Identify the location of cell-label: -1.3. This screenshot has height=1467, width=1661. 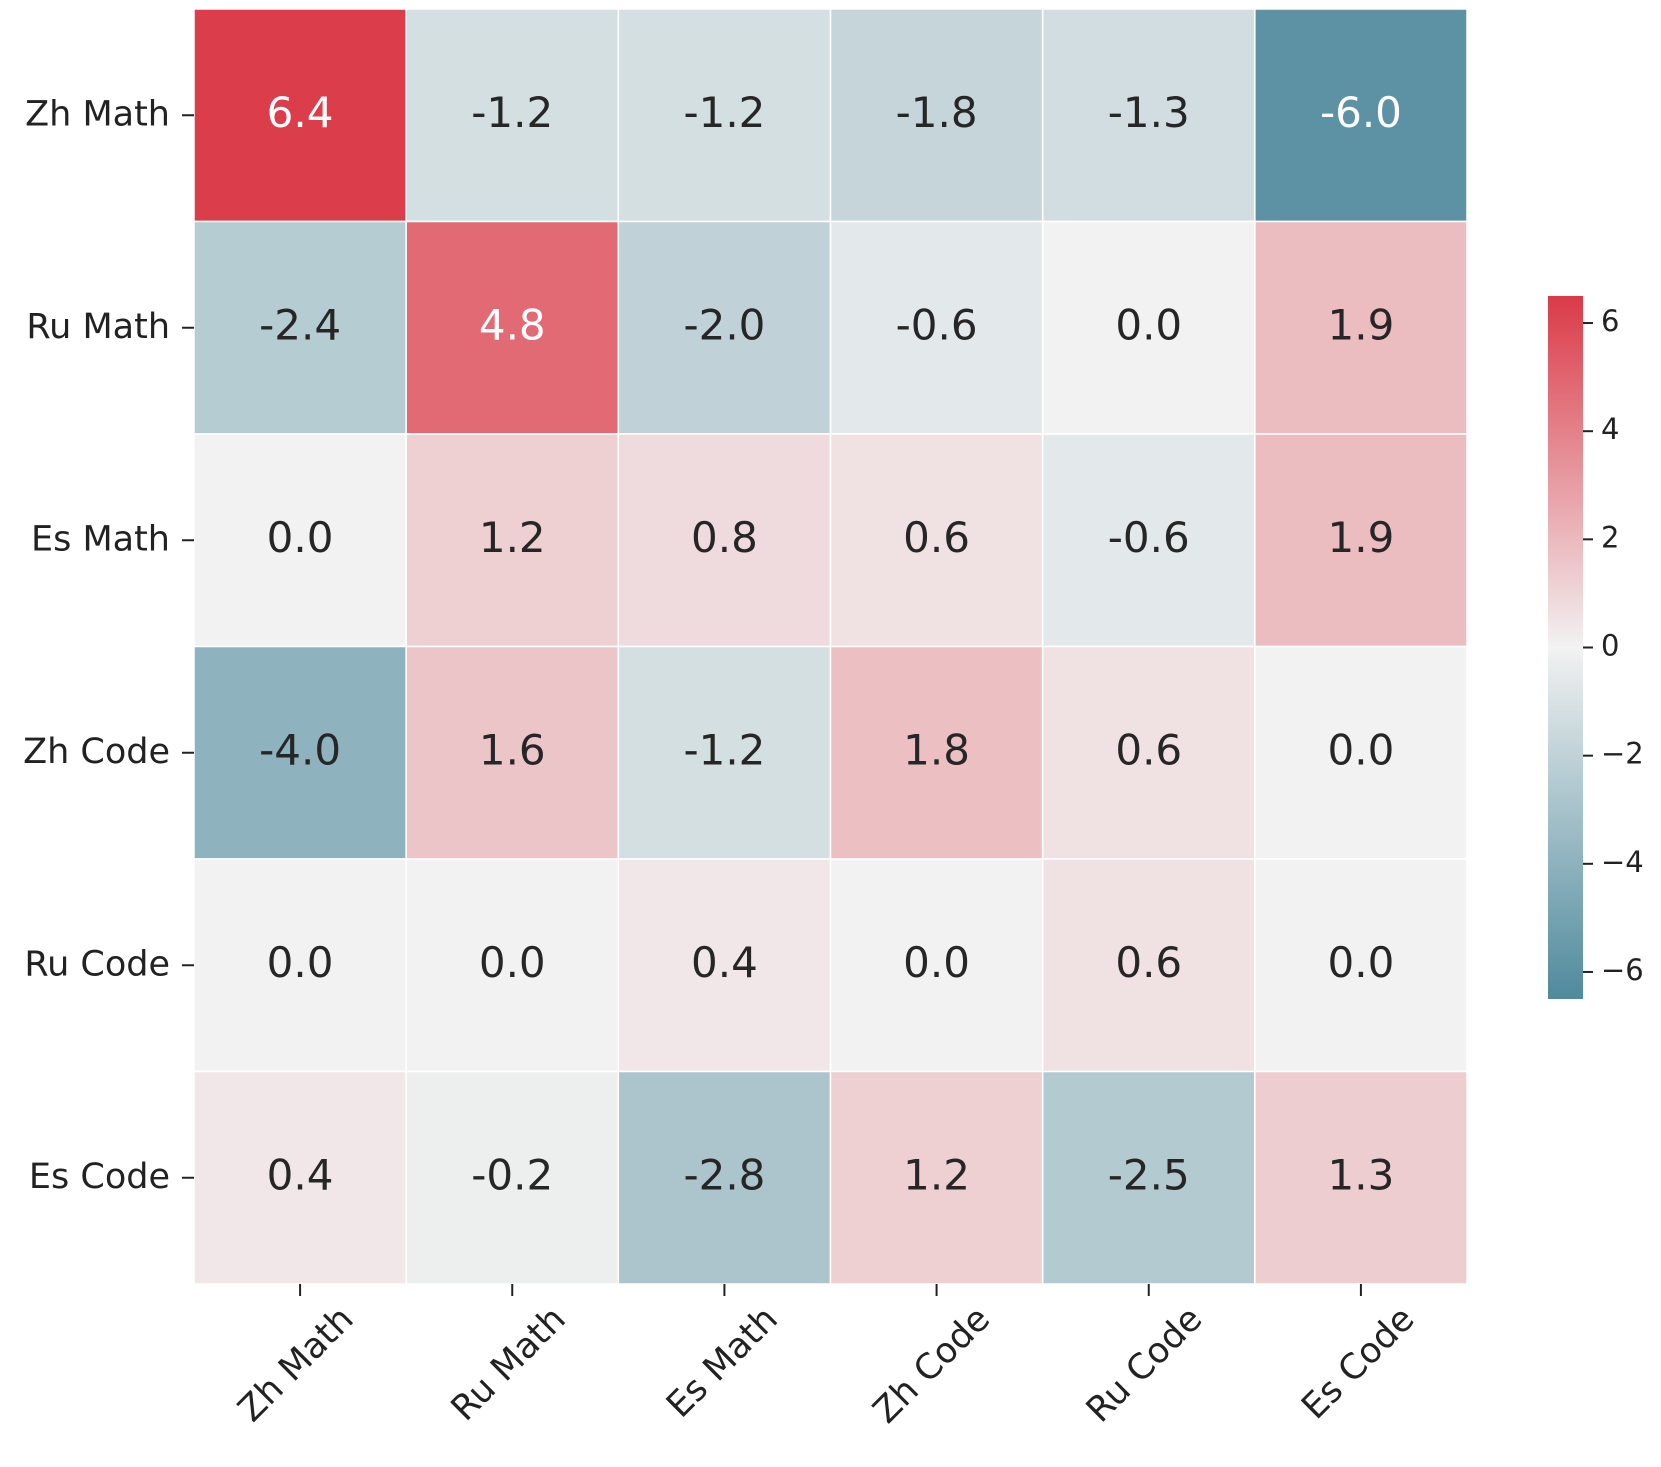
(1149, 112).